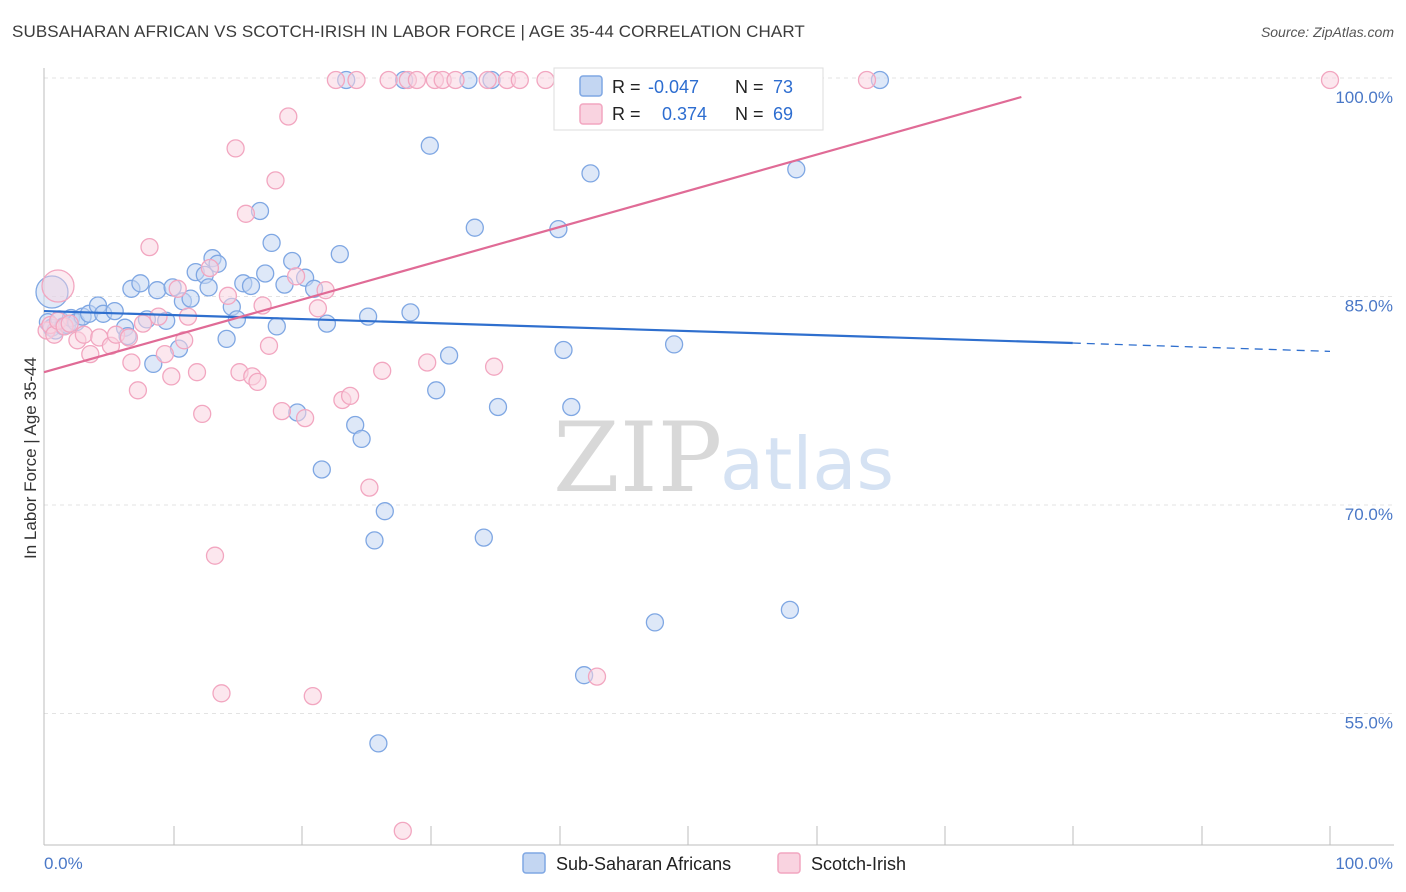 The image size is (1406, 892). What do you see at coordinates (626, 87) in the screenshot?
I see `legend-r-label-1: R =` at bounding box center [626, 87].